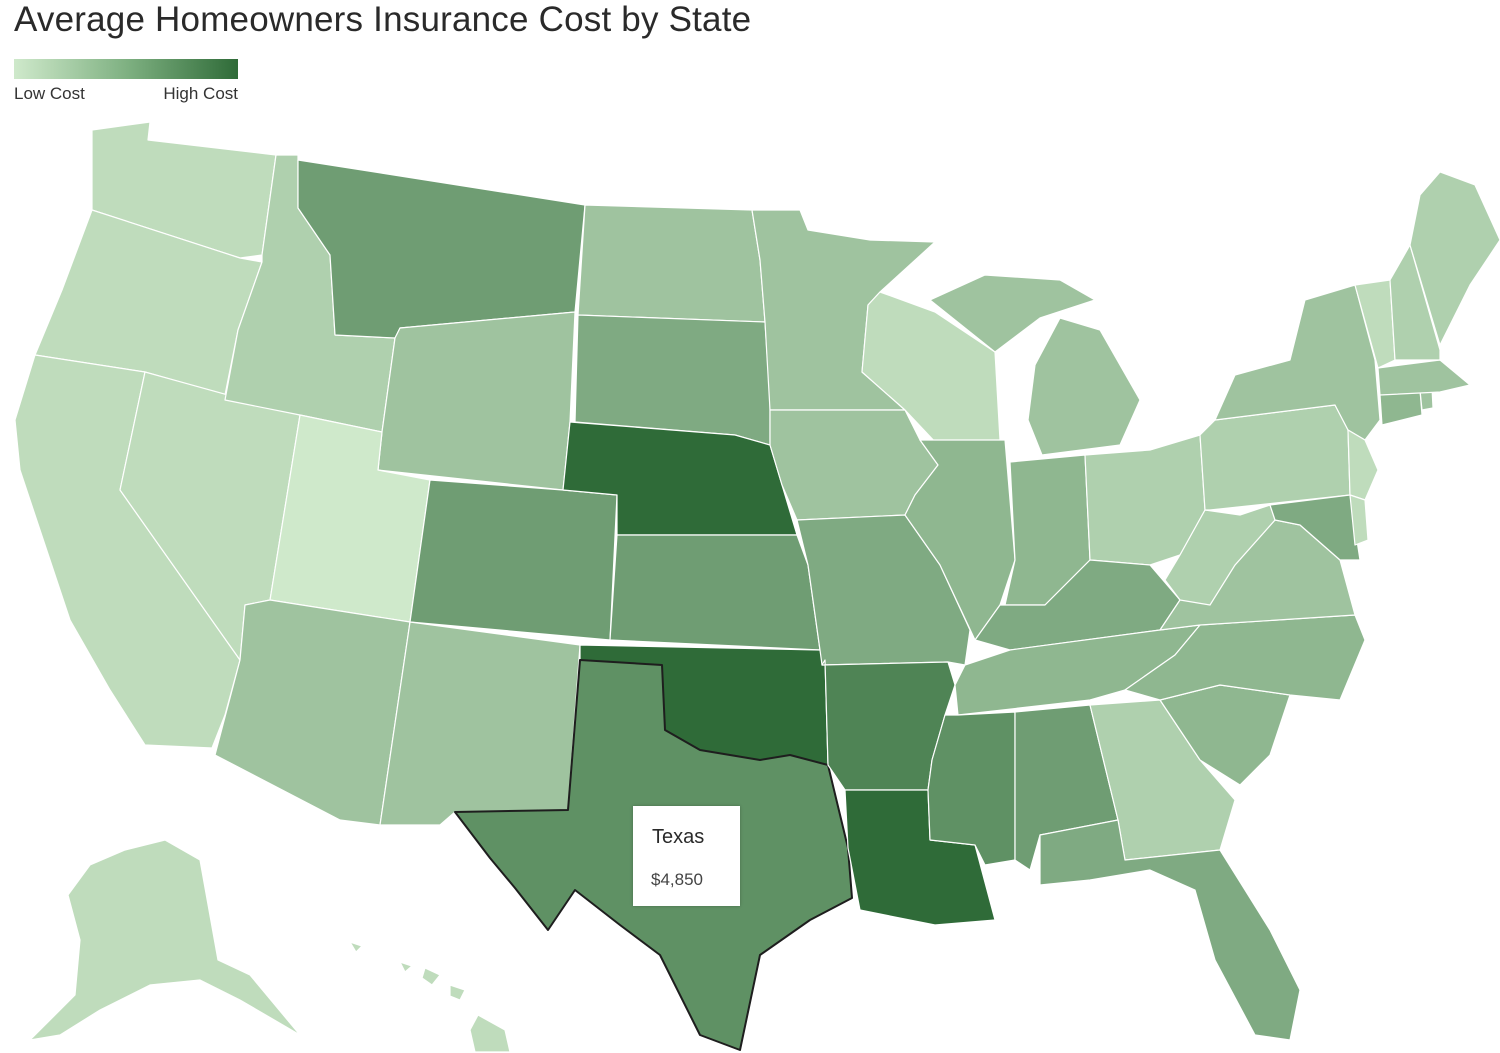 Image resolution: width=1500 pixels, height=1053 pixels. Describe the element at coordinates (678, 837) in the screenshot. I see `tooltip-state-name: Texas` at that location.